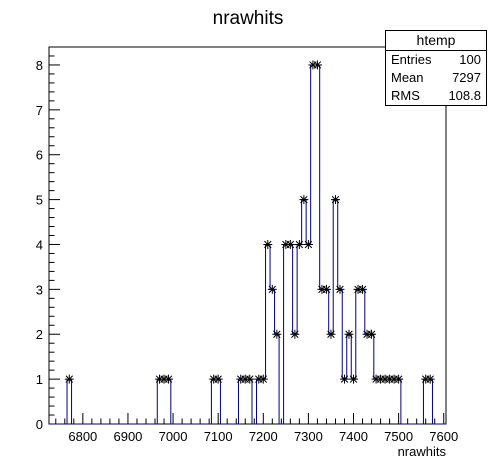 The height and width of the screenshot is (472, 496). Describe the element at coordinates (436, 78) in the screenshot. I see `stats-row-mean: Mean 7297` at that location.